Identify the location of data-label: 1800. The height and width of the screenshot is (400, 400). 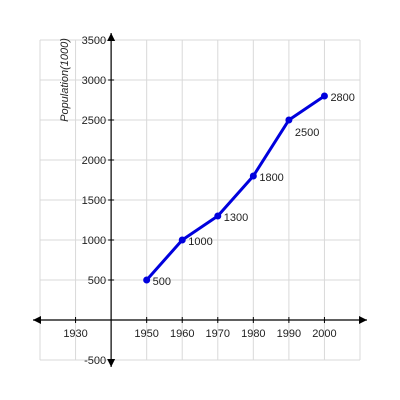
(271, 178).